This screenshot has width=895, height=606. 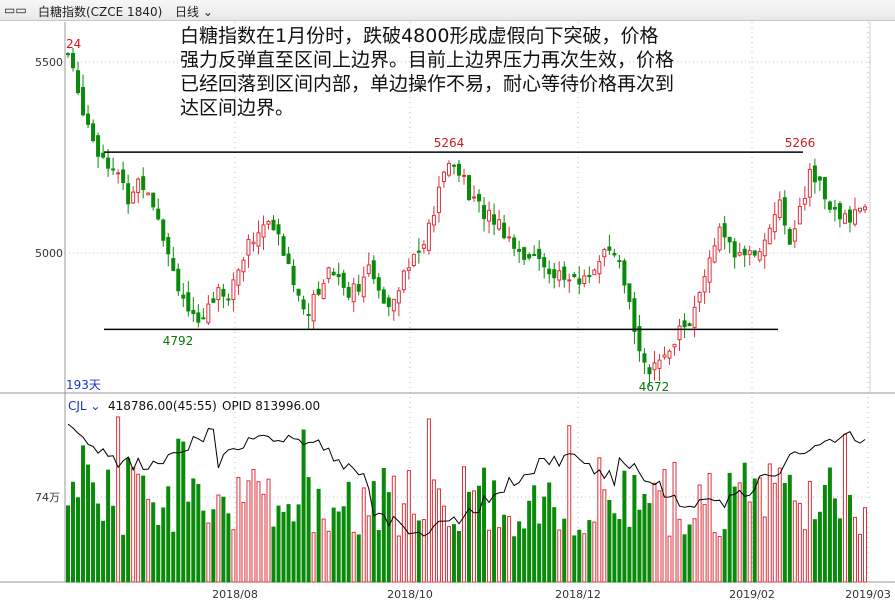 I want to click on y-tick-label: 5500, so click(x=49, y=62).